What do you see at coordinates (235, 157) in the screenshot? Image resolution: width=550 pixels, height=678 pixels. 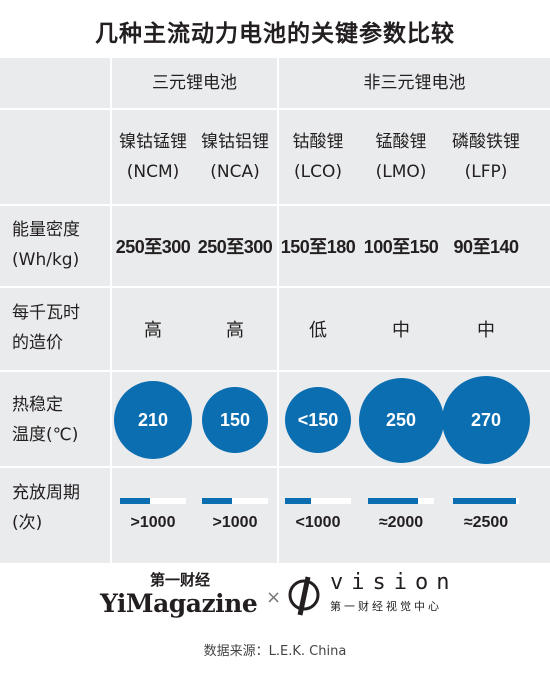 I see `battery-header: 镍钴铝锂 (NCA)` at bounding box center [235, 157].